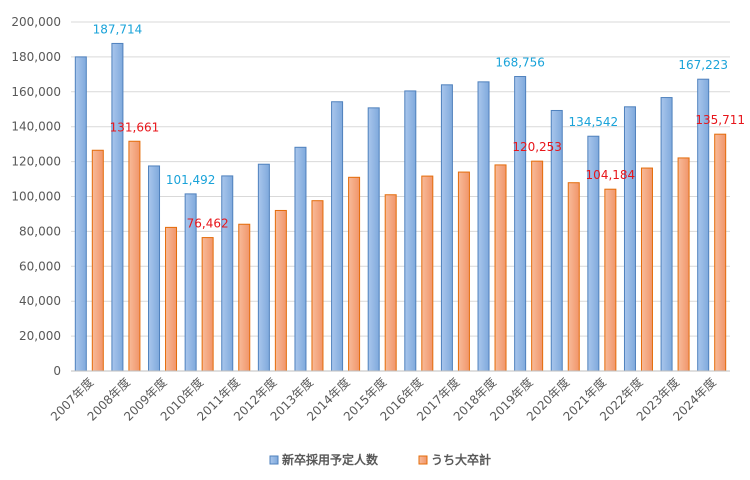  Describe the element at coordinates (118, 29) in the screenshot. I see `data-label: 187,714` at that location.